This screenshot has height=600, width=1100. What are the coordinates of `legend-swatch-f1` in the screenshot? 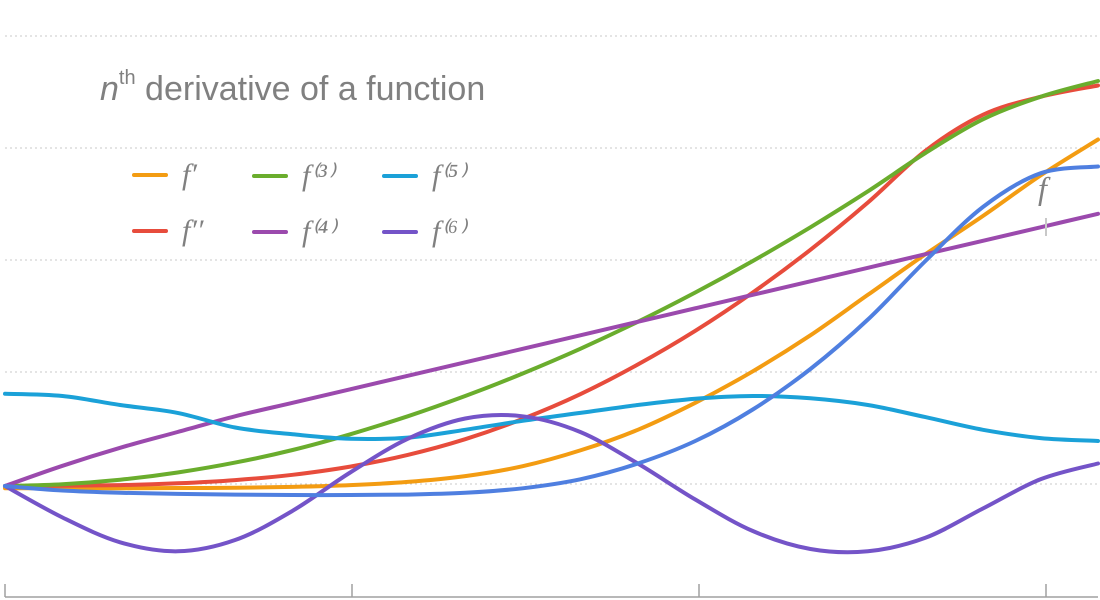 It's located at (150, 175).